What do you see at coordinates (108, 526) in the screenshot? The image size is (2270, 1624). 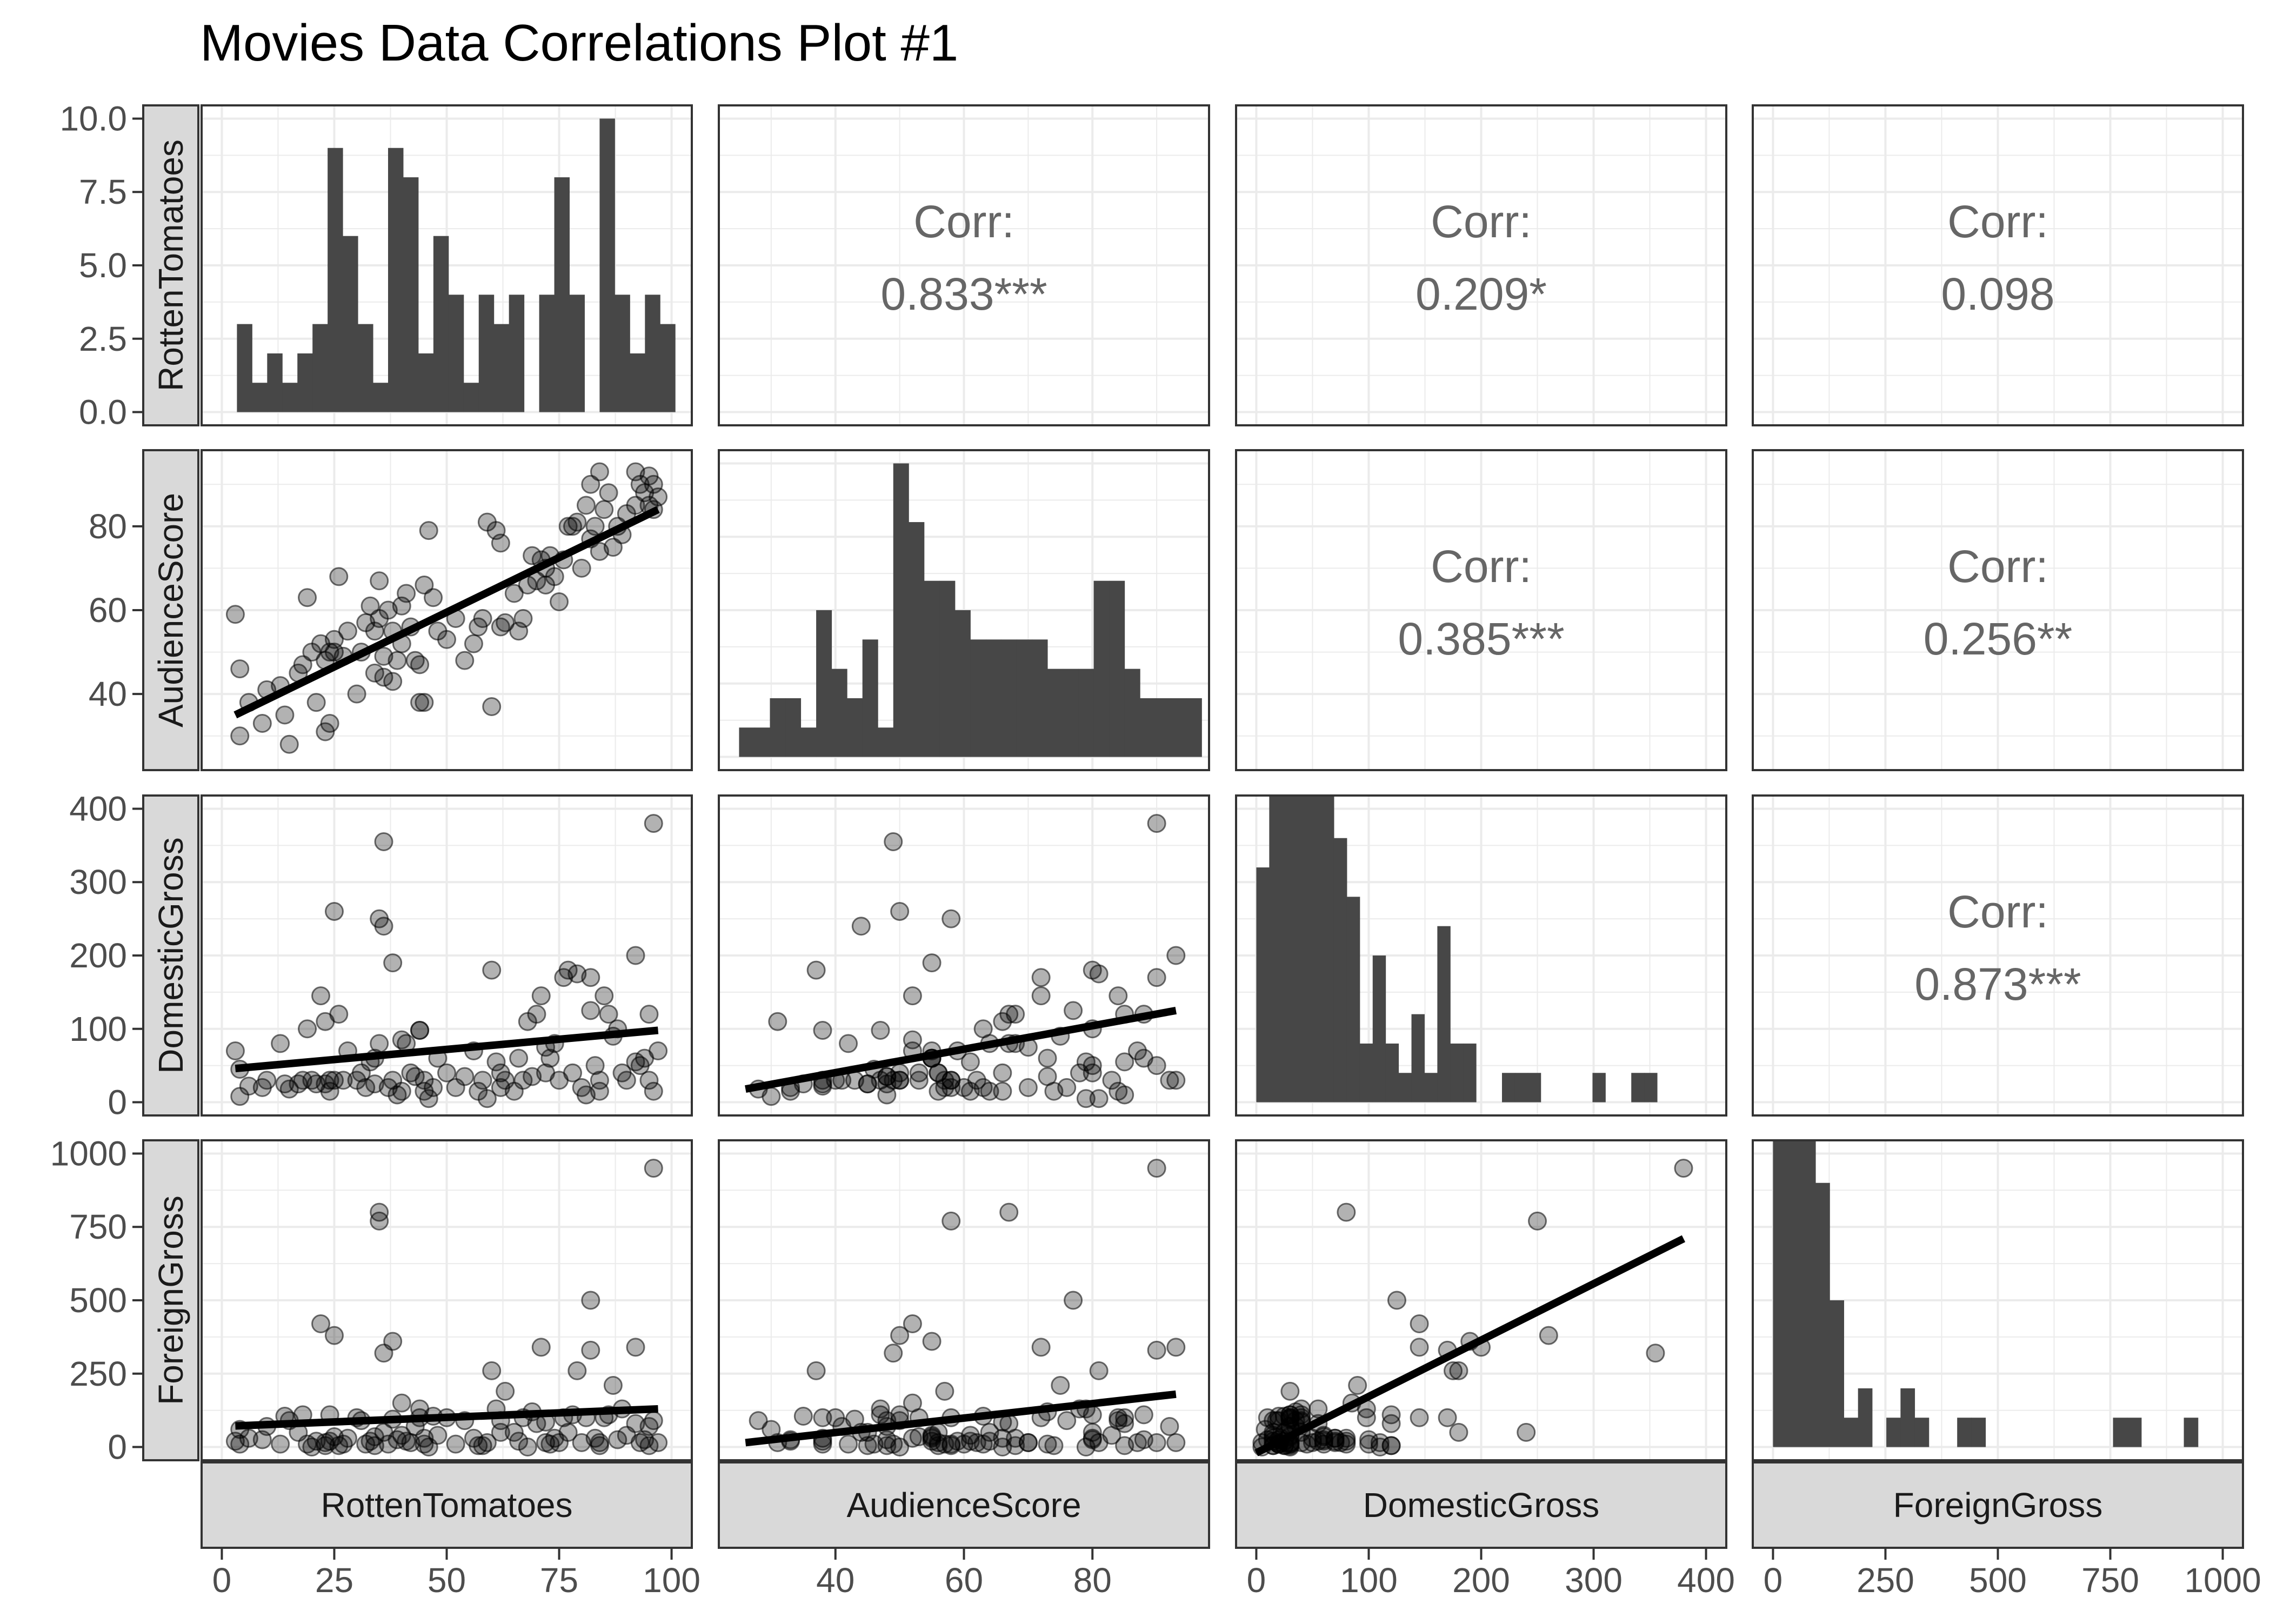 I see `y-axis-tick-label: 80` at bounding box center [108, 526].